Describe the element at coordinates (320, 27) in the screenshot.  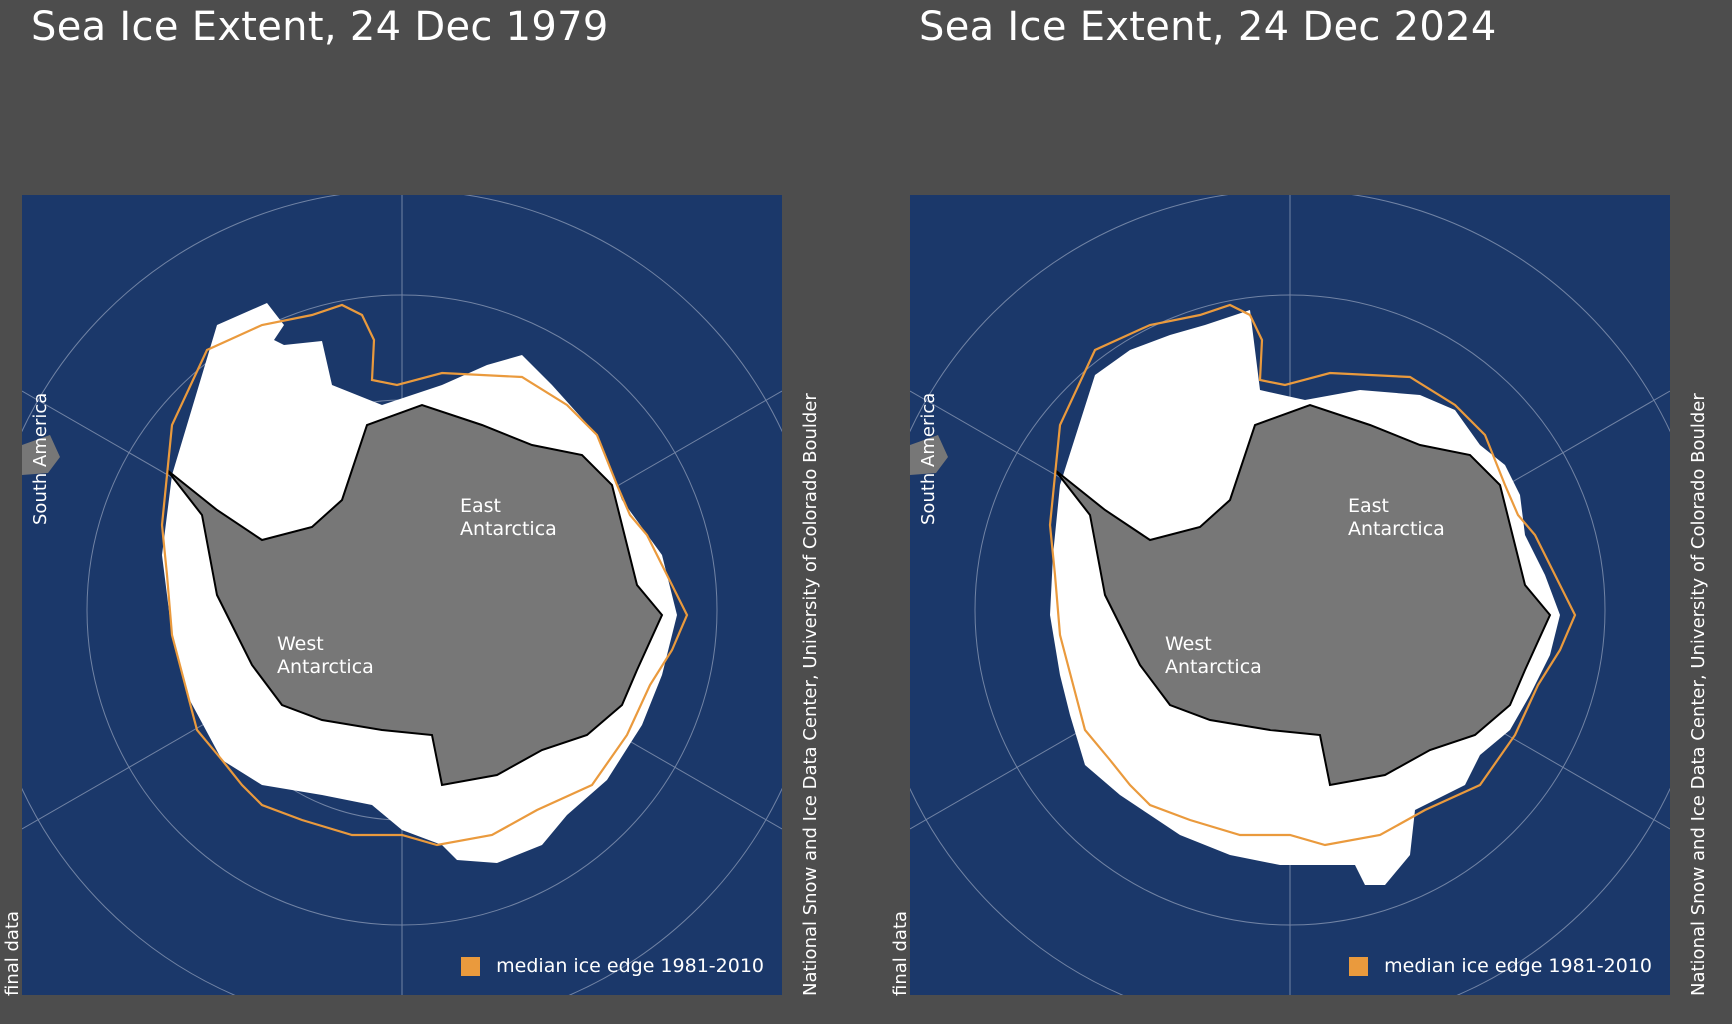
I see `map-title: Sea Ice Extent, 24 Dec 1979` at that location.